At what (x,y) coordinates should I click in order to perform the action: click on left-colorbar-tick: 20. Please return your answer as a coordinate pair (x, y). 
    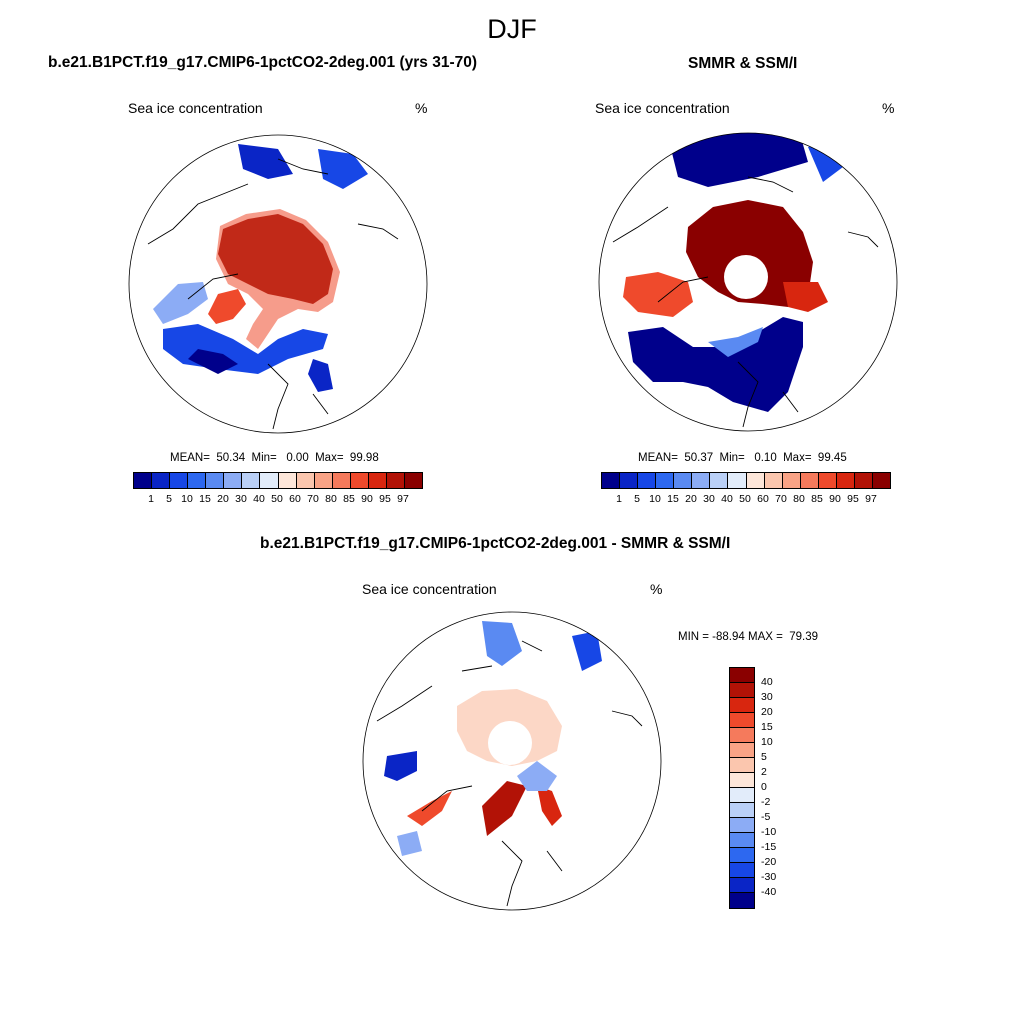
    Looking at the image, I should click on (223, 499).